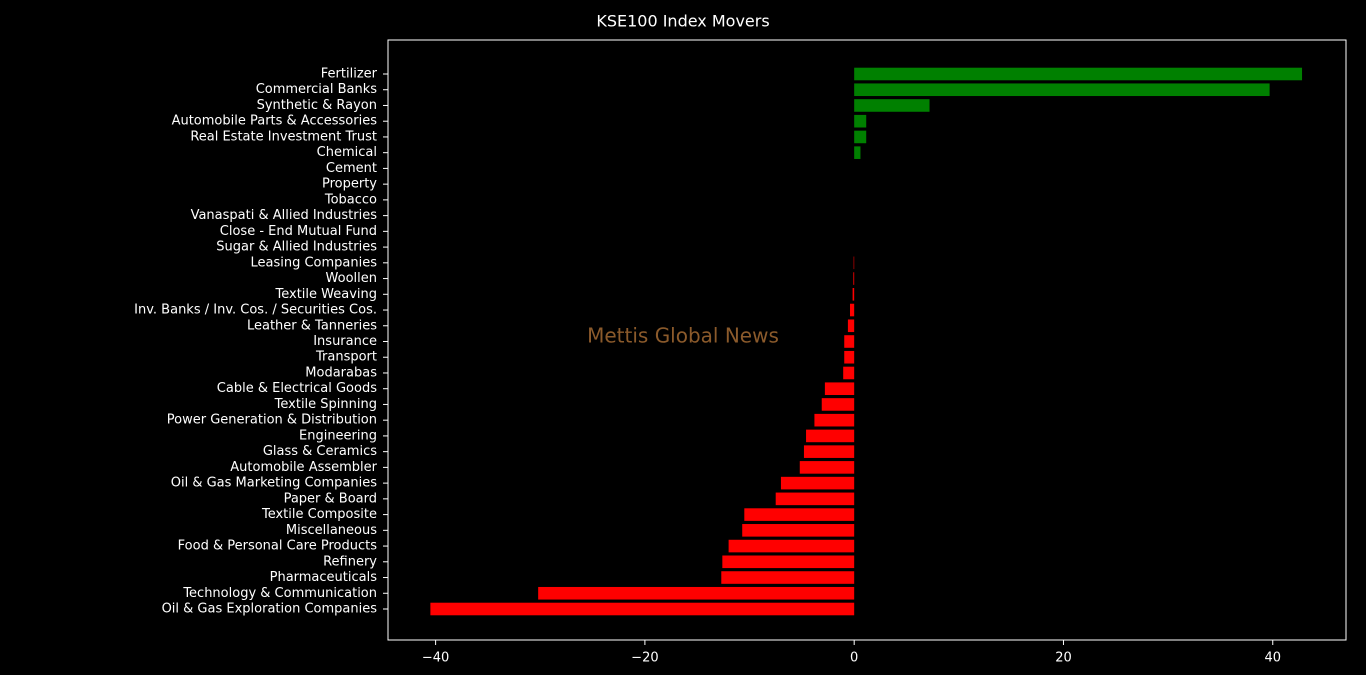 Image resolution: width=1366 pixels, height=675 pixels. Describe the element at coordinates (326, 294) in the screenshot. I see `y-tick-label: Textile Weaving` at that location.